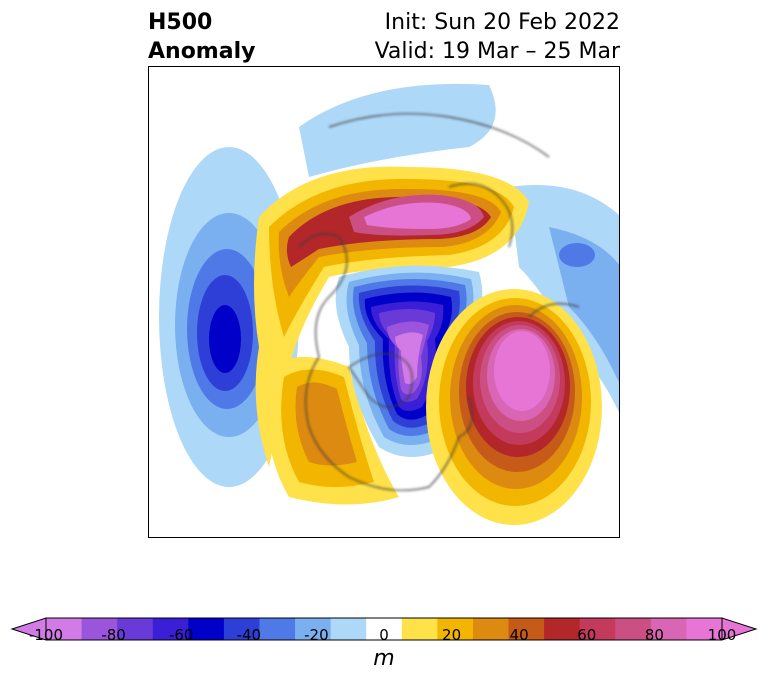  Describe the element at coordinates (181, 635) in the screenshot. I see `colorbar-tick-label: -60` at that location.